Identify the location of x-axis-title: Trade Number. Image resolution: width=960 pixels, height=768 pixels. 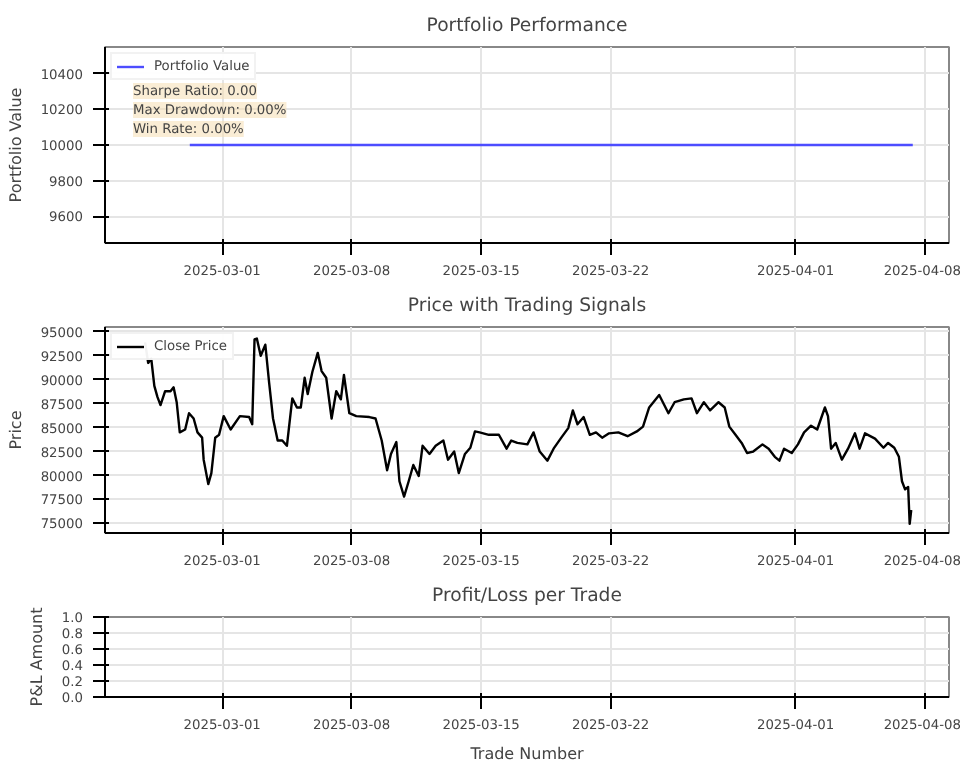
(526, 754).